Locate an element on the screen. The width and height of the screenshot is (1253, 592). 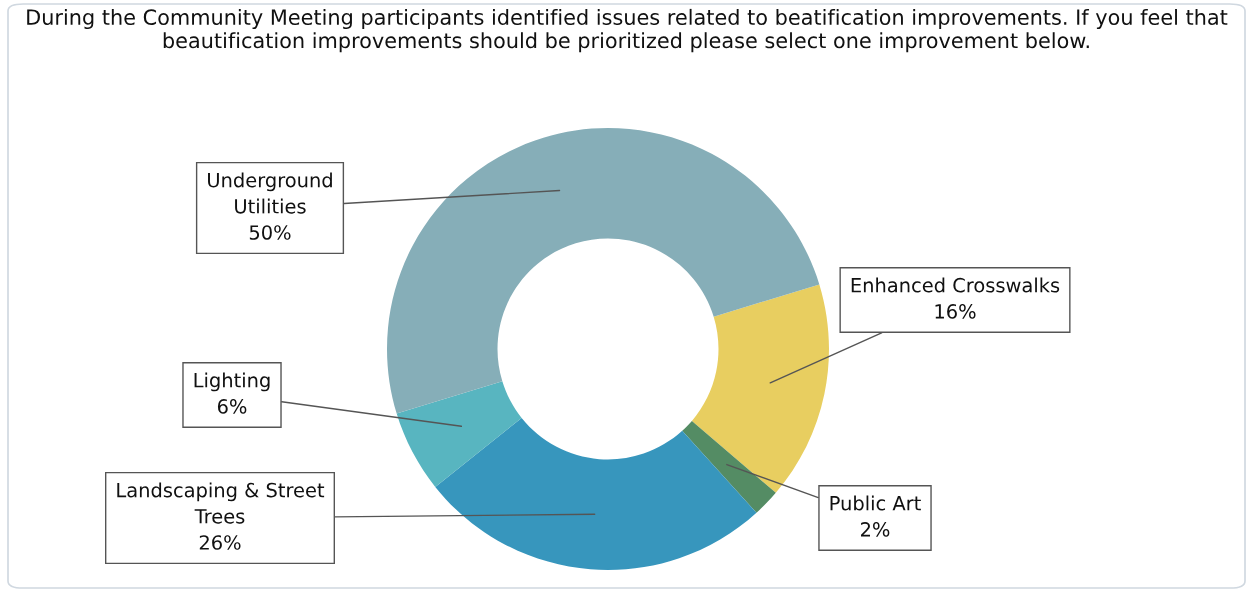
data-label: 26% is located at coordinates (220, 542).